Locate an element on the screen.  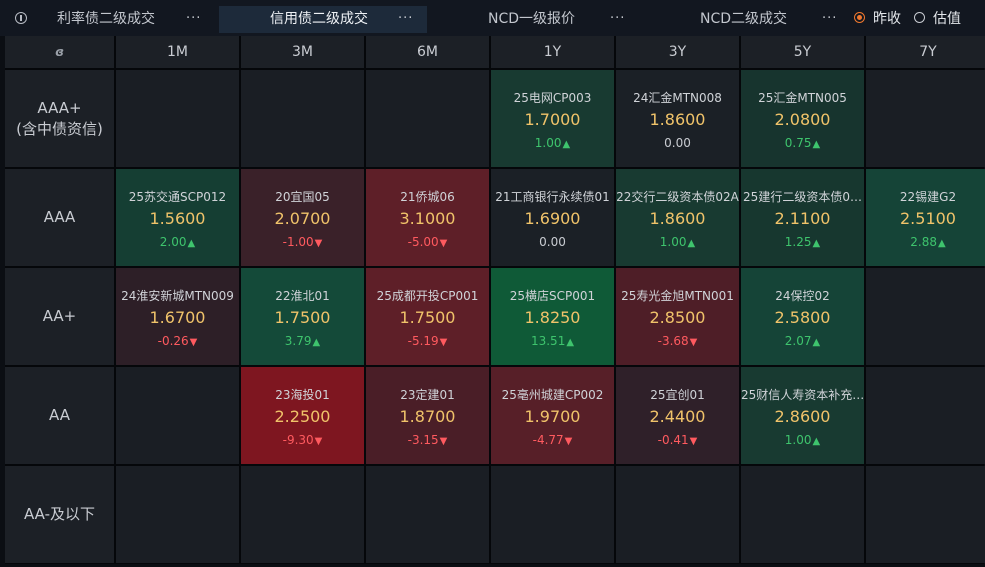
column-header-1m: 1M is located at coordinates (177, 52).